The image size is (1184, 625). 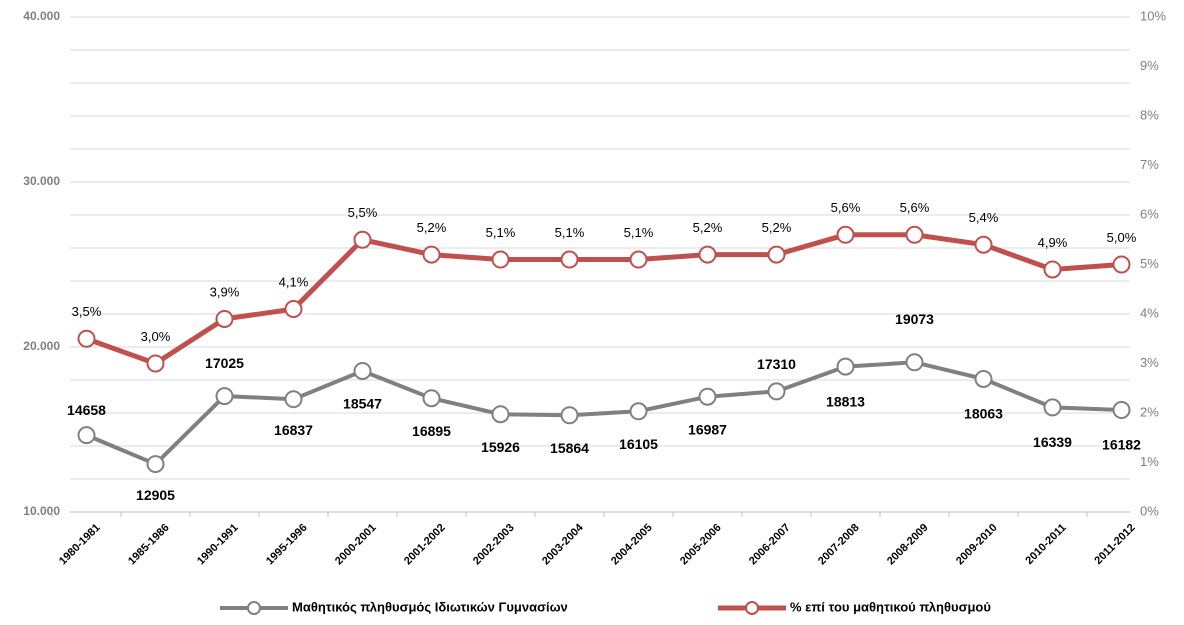 I want to click on data-label: 16987, so click(x=707, y=429).